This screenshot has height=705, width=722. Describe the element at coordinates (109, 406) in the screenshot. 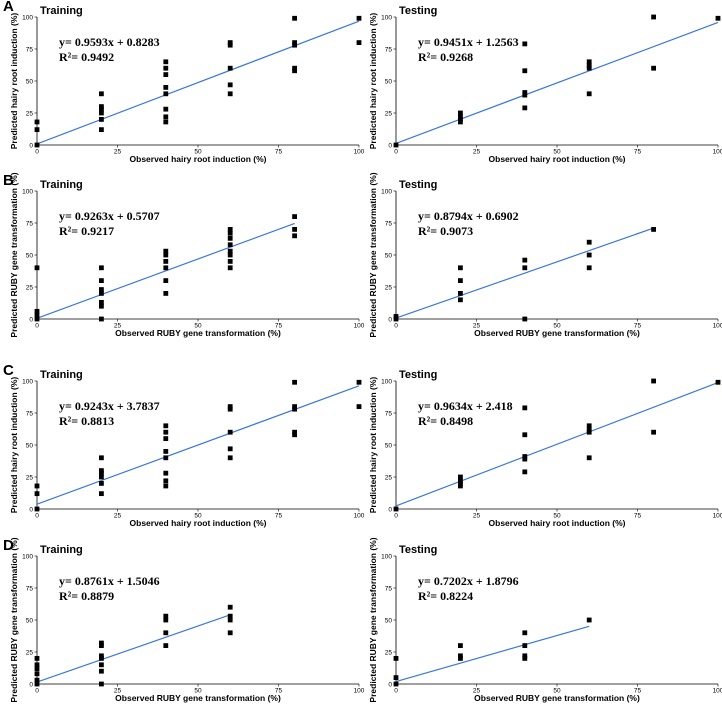

I see `regression-equation: y= 0.9243x + 3.7837` at that location.